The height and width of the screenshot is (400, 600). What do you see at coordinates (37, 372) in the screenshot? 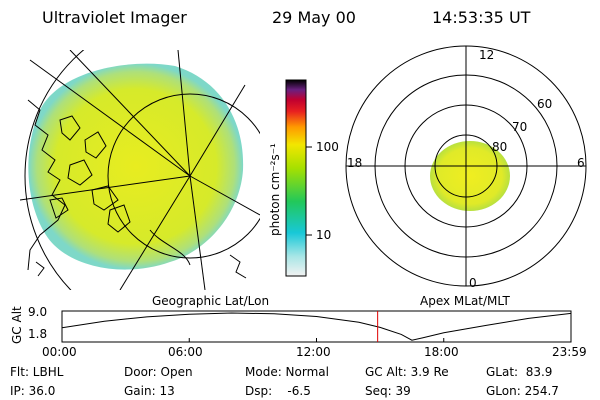
I see `filter-status: Flt: LBHL` at bounding box center [37, 372].